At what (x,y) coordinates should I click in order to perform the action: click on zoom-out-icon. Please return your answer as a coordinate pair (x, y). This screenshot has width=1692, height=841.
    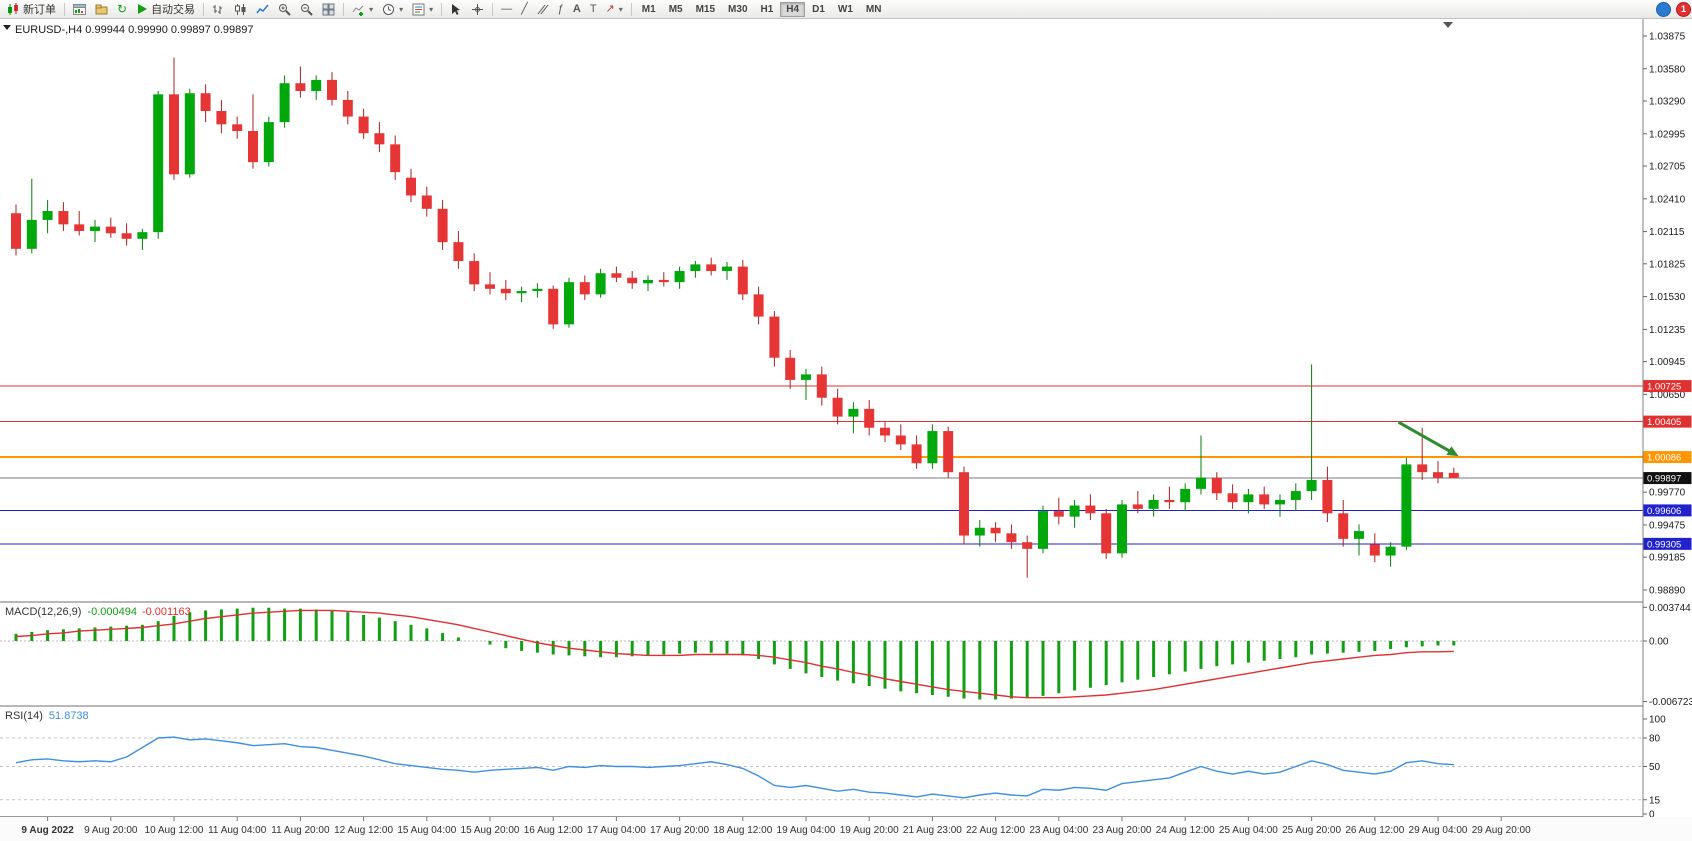
    Looking at the image, I should click on (307, 9).